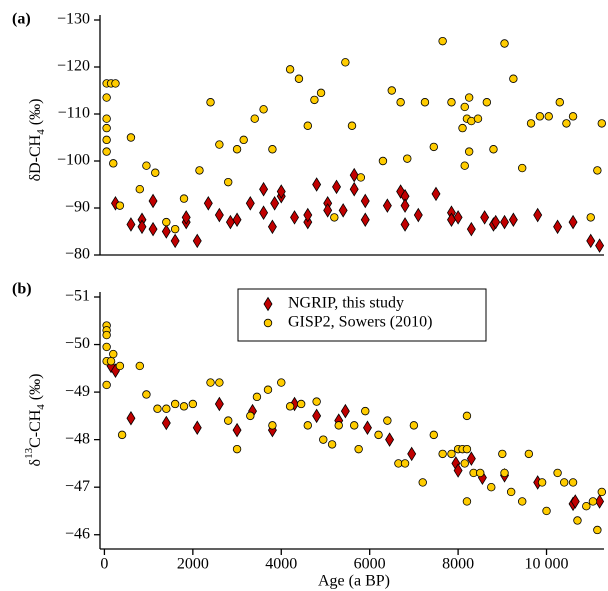 This screenshot has width=608, height=591. Describe the element at coordinates (77, 343) in the screenshot. I see `y-tick-label: −50` at that location.